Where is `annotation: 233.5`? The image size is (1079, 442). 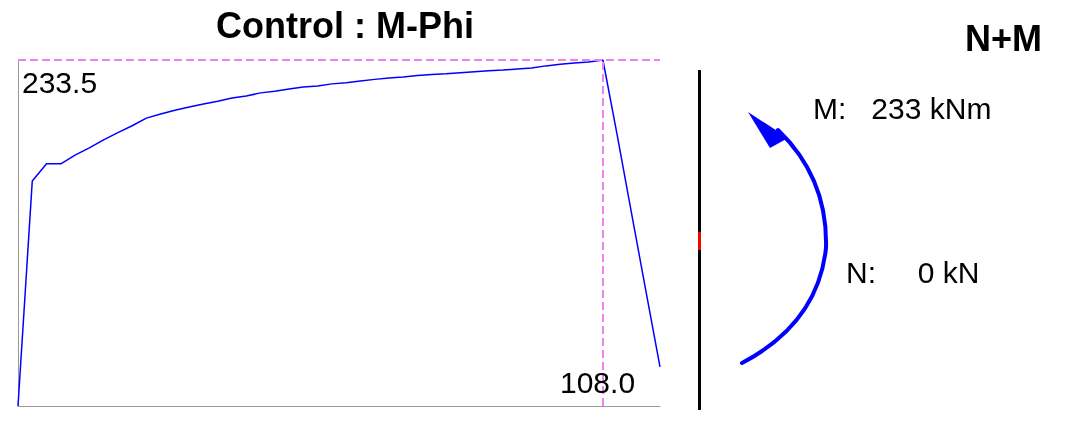
annotation: 233.5 is located at coordinates (60, 83).